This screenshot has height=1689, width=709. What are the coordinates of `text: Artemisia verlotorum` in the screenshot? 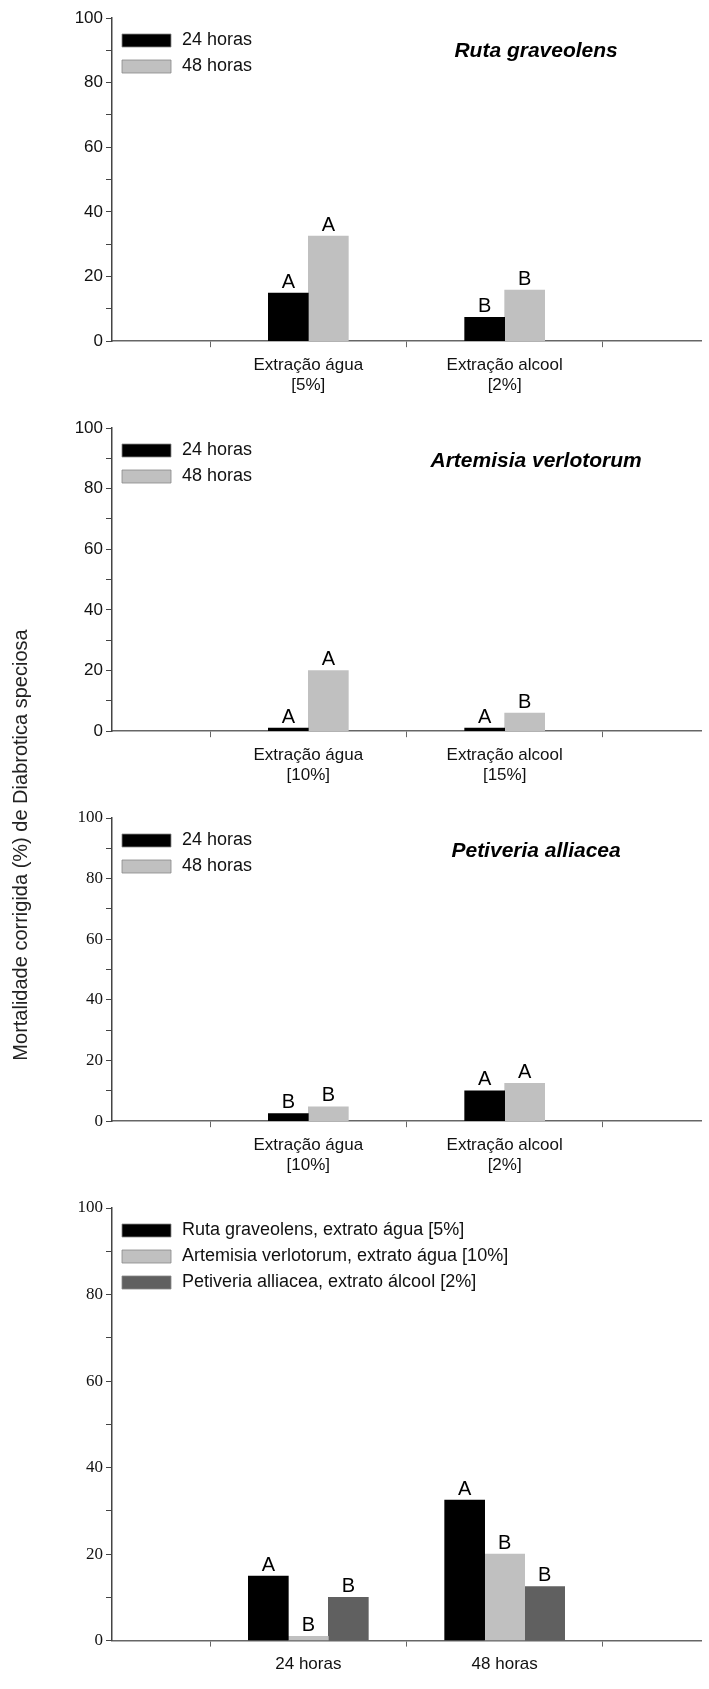 It's located at (535, 459).